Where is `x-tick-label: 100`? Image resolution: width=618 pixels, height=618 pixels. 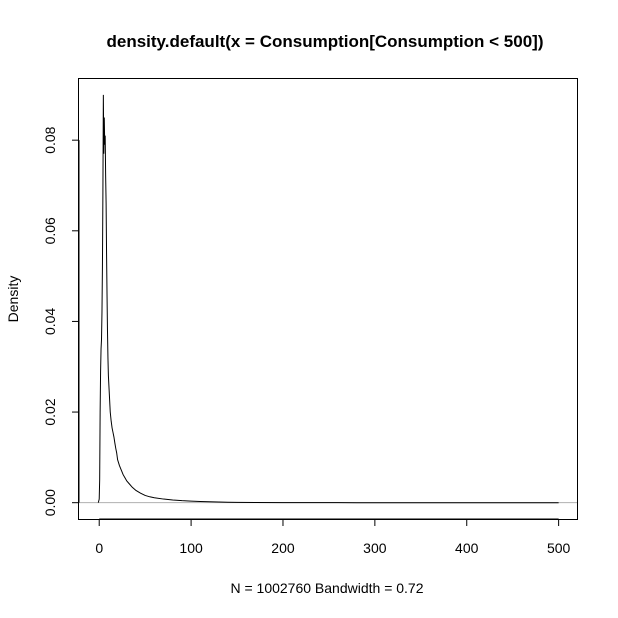 x-tick-label: 100 is located at coordinates (191, 548).